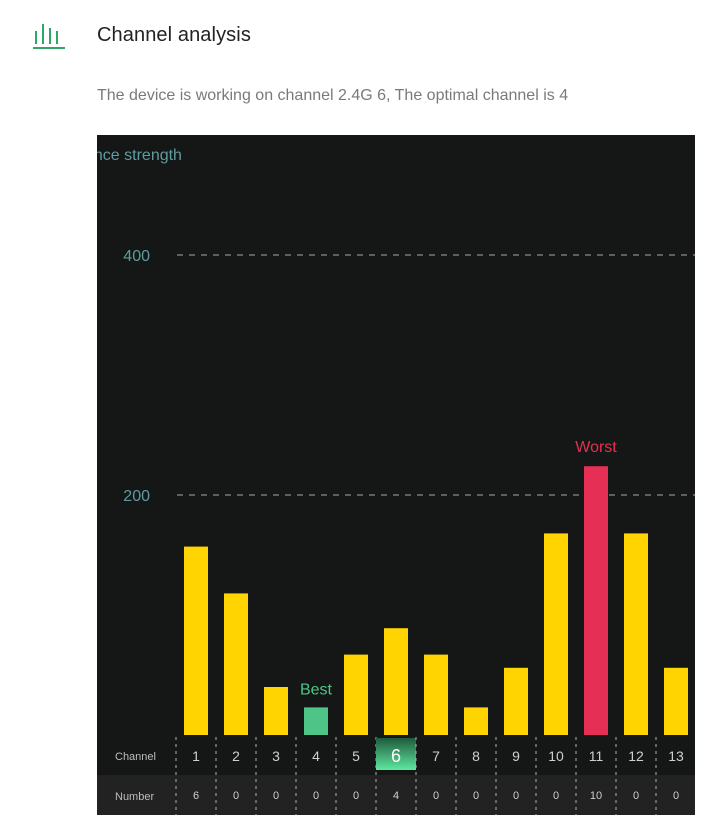  I want to click on number-label-5: 0, so click(356, 796).